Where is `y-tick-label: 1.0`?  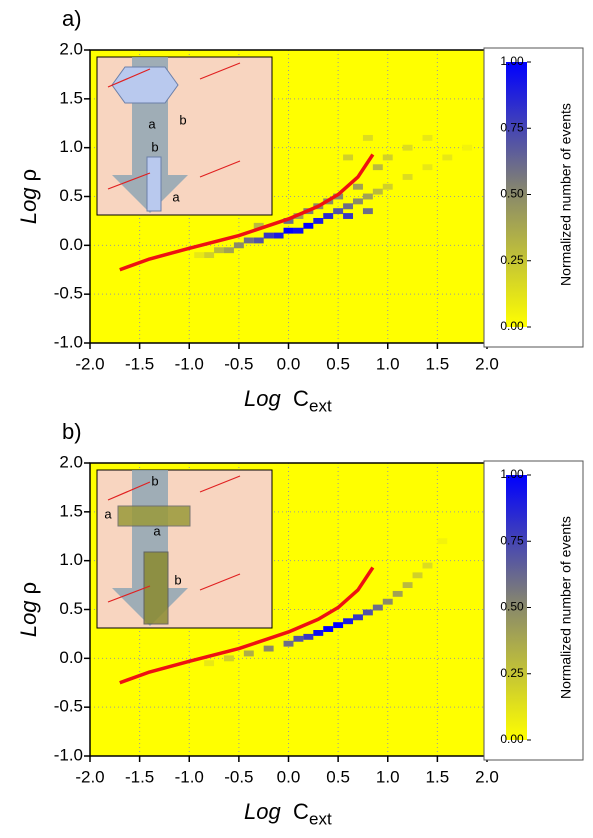 y-tick-label: 1.0 is located at coordinates (71, 559).